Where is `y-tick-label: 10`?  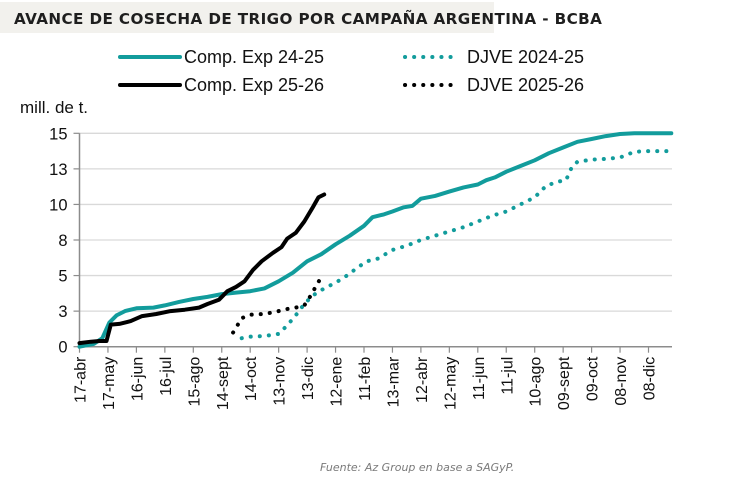 y-tick-label: 10 is located at coordinates (58, 205).